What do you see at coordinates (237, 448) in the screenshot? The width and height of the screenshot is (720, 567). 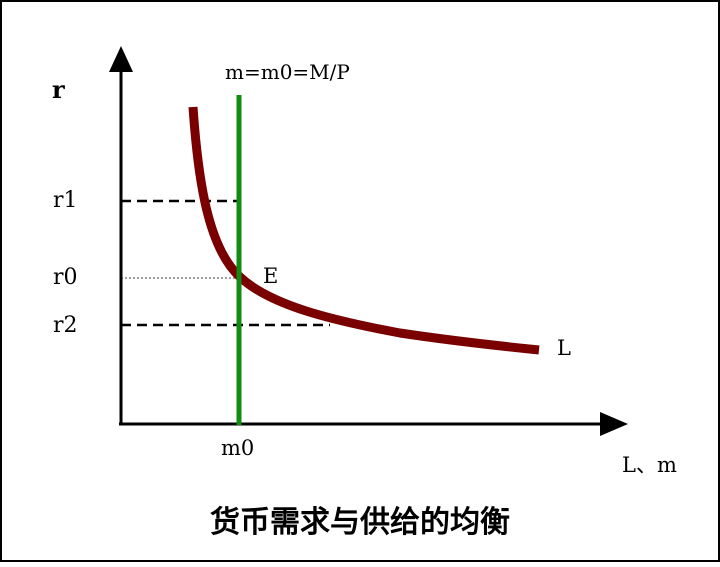 I see `m0-tick-label: m0` at bounding box center [237, 448].